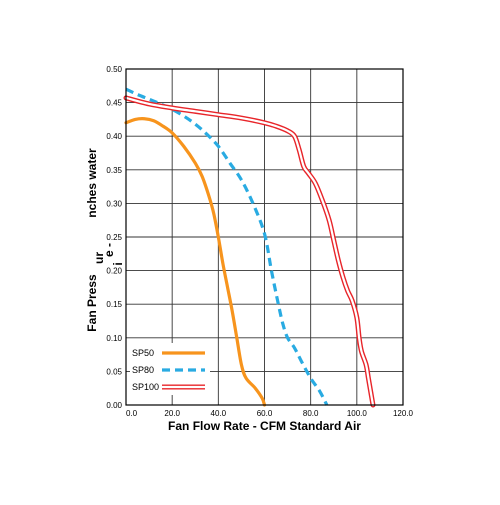  Describe the element at coordinates (114, 271) in the screenshot. I see `y-tick-label: 0.20` at that location.